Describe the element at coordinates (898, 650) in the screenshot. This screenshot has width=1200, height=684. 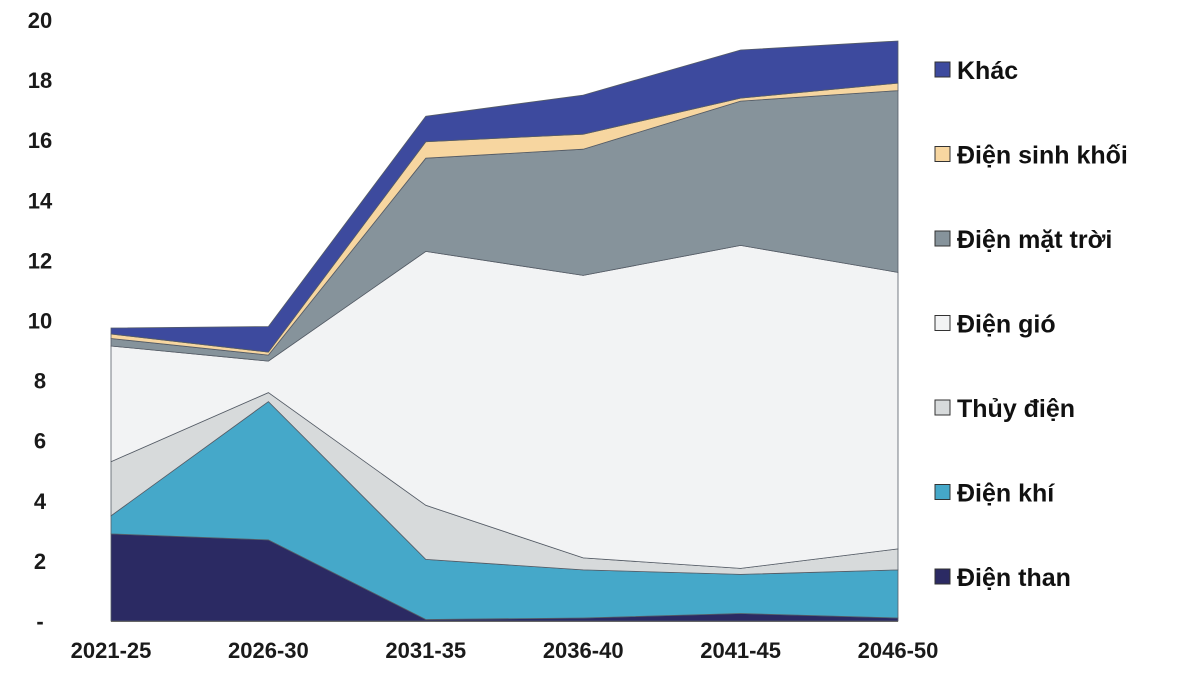
I see `x-tick-label: 2046-50` at that location.